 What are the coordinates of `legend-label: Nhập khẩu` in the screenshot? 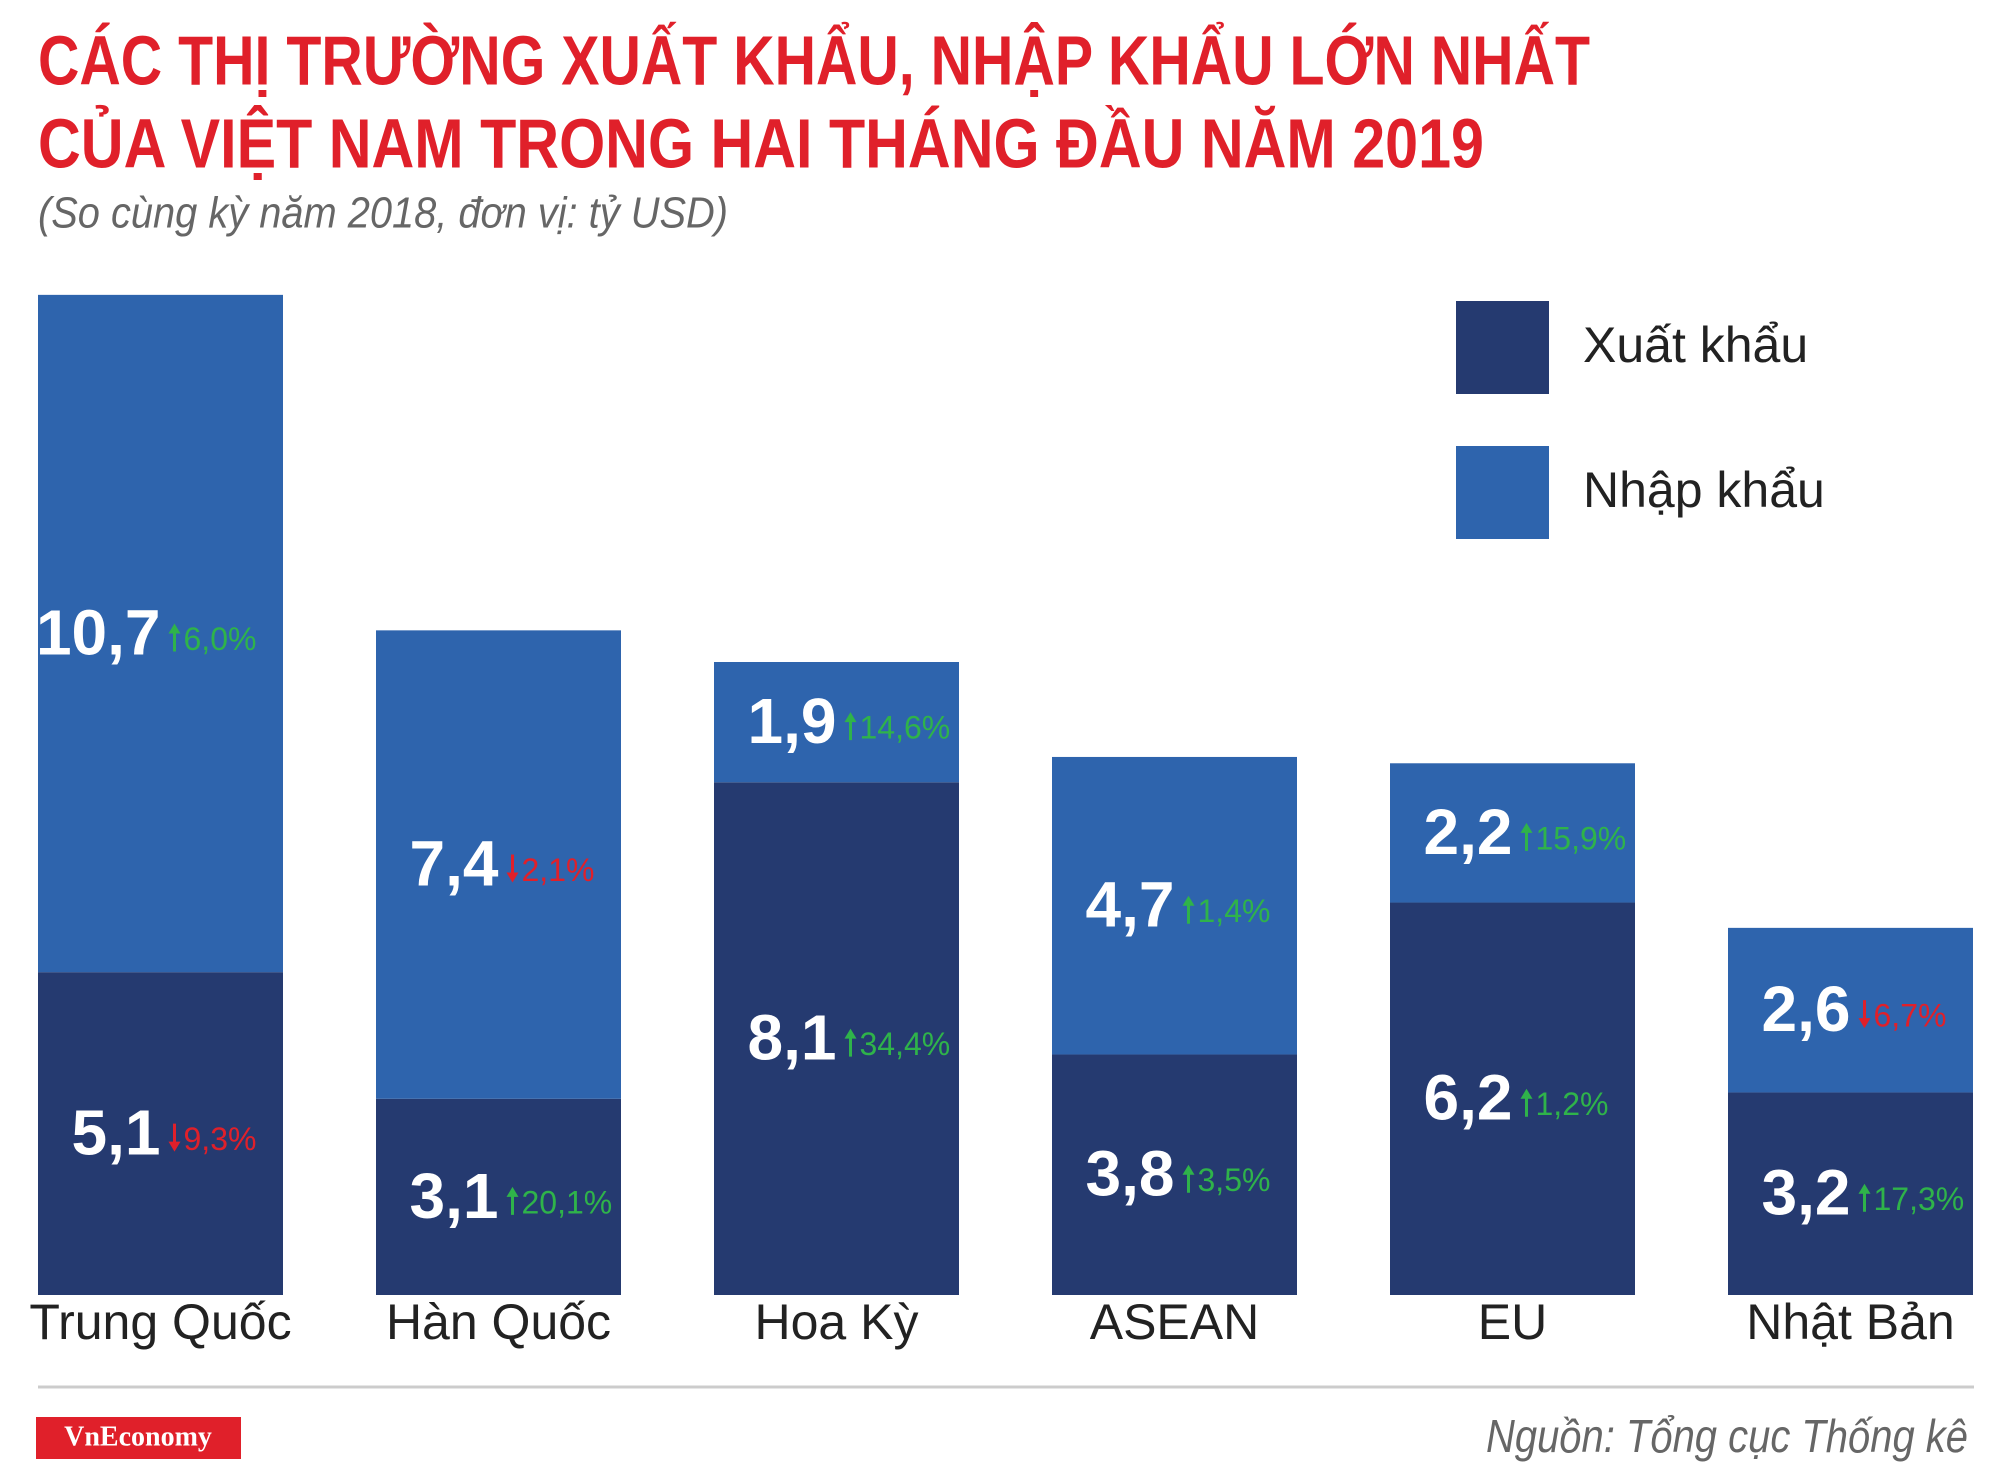 It's located at (1704, 490).